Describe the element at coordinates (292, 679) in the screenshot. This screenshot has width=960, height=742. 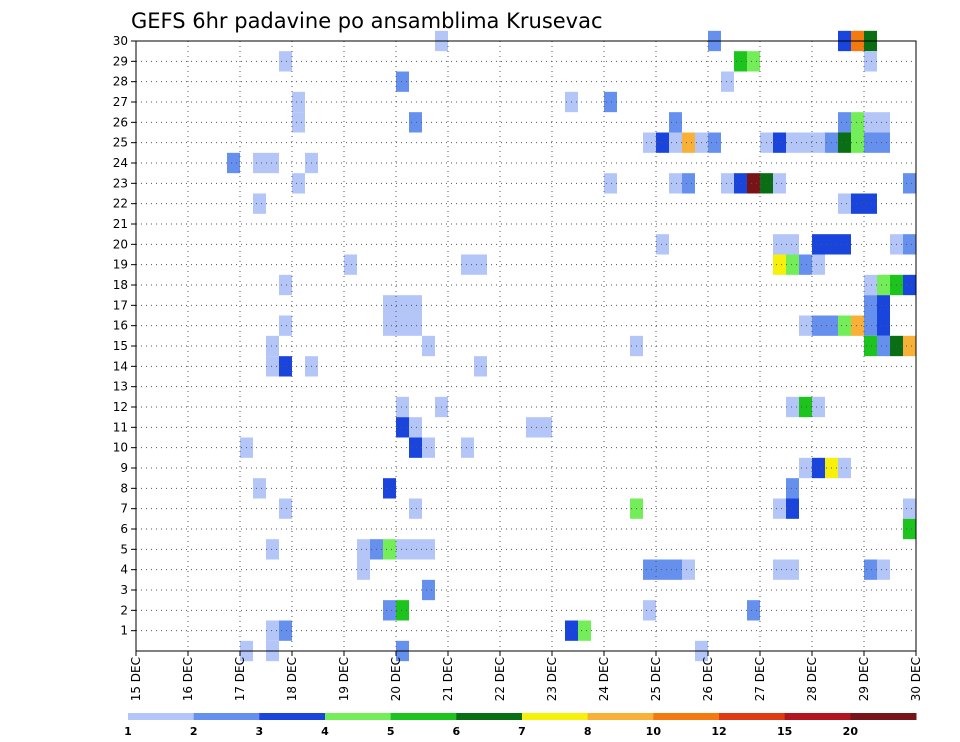
I see `x-tick-label: 18 DEC` at that location.